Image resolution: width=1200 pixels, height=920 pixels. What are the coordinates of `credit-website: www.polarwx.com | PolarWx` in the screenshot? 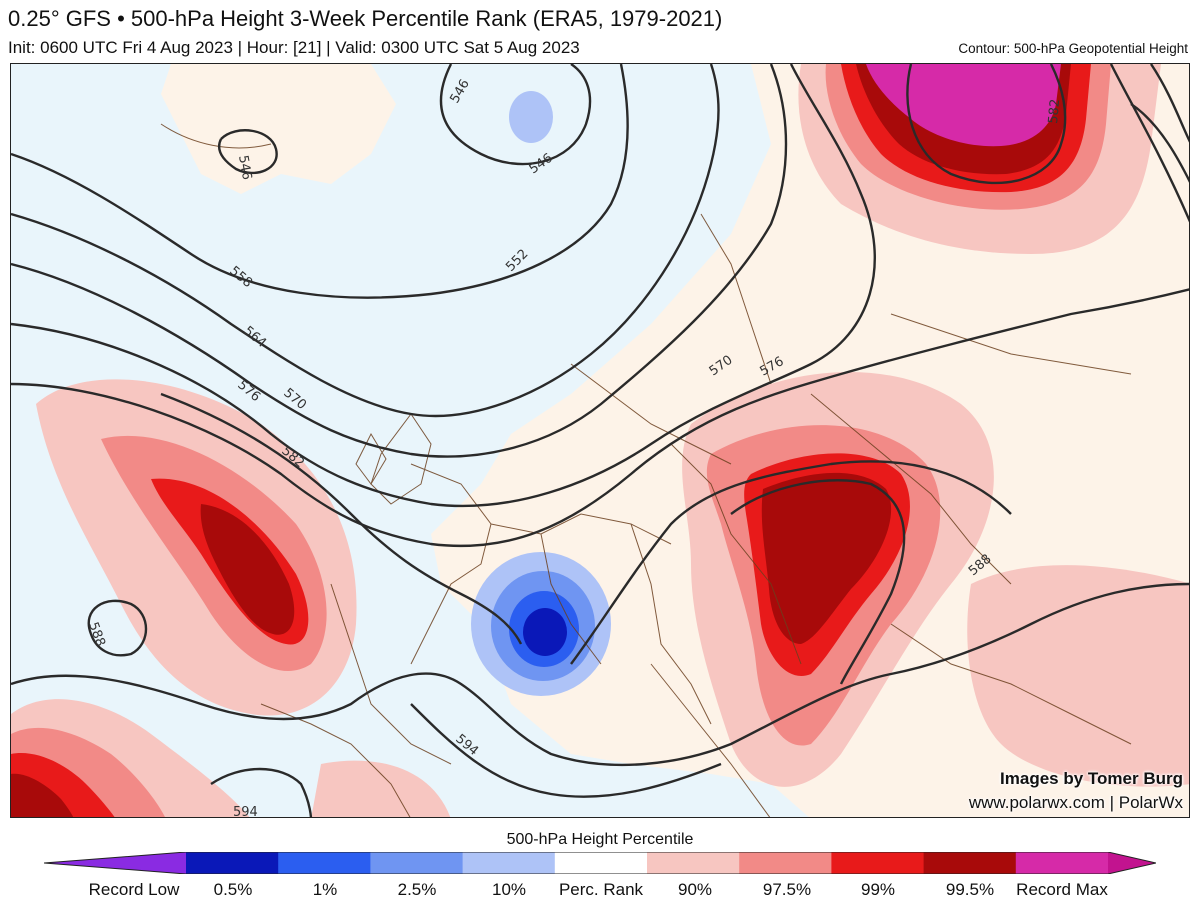 It's located at (1075, 802).